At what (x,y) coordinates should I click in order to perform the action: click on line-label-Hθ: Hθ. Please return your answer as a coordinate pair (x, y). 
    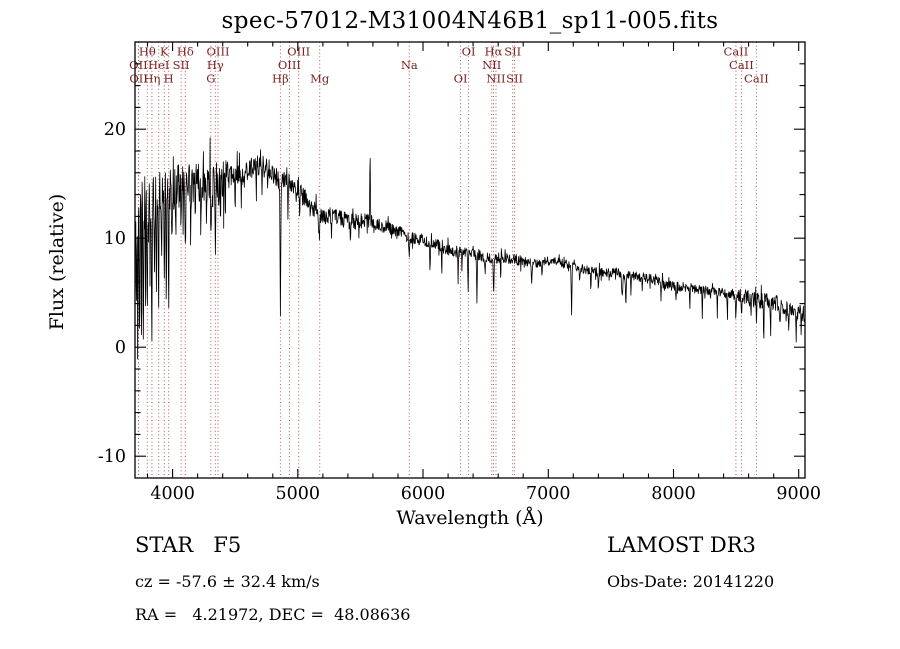
    Looking at the image, I should click on (147, 52).